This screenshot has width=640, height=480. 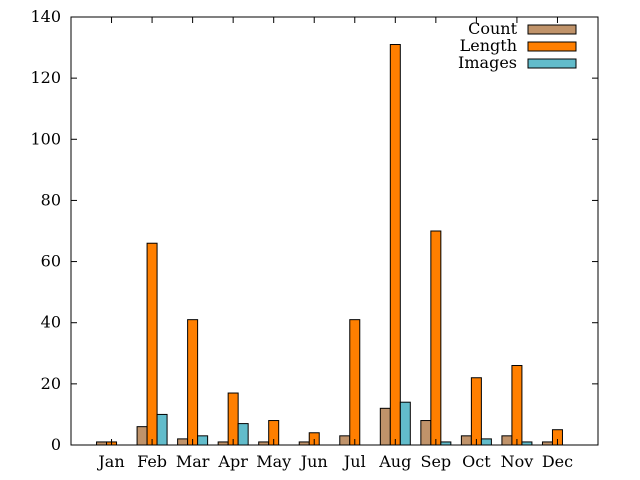 What do you see at coordinates (152, 461) in the screenshot?
I see `x-tick-label: Feb` at bounding box center [152, 461].